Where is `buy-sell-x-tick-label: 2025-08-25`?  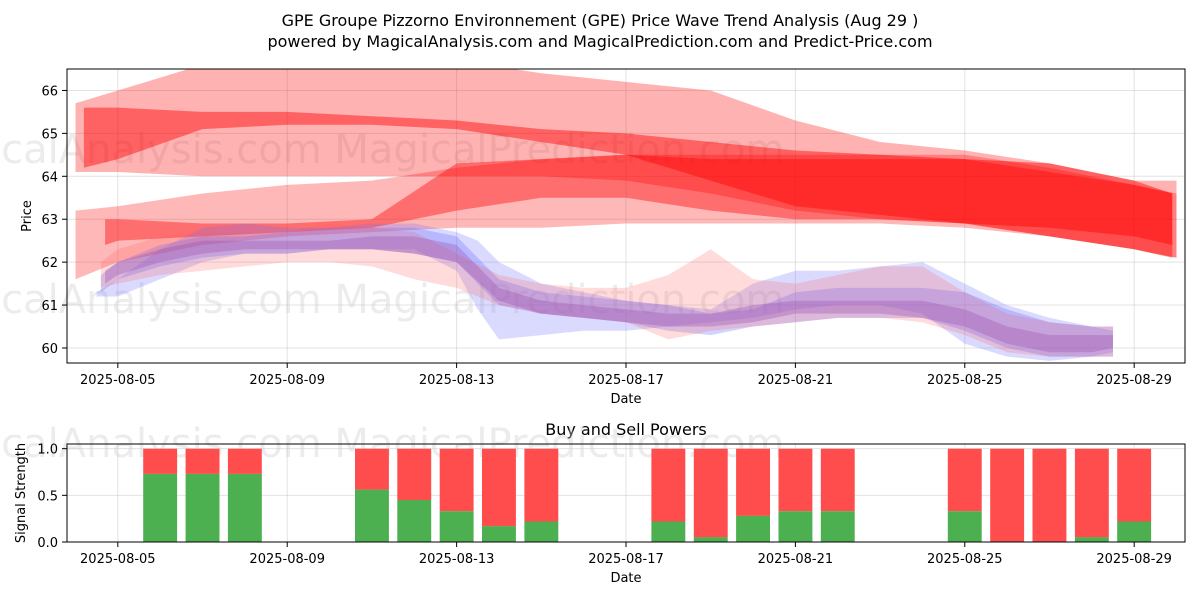 buy-sell-x-tick-label: 2025-08-25 is located at coordinates (965, 559).